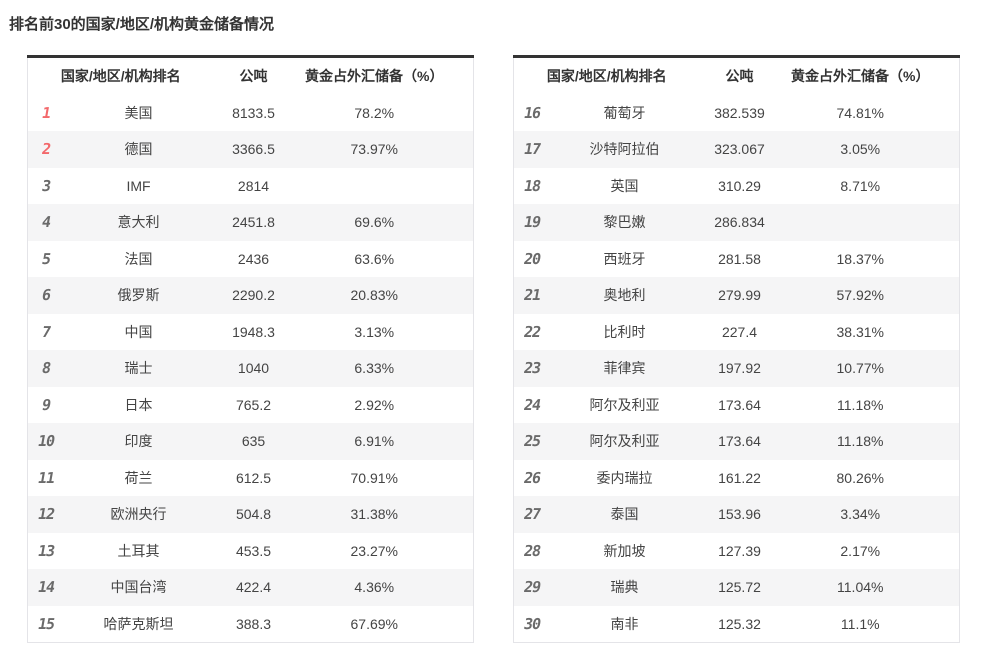 The image size is (989, 665). Describe the element at coordinates (138, 623) in the screenshot. I see `country-cell: 哈萨克斯坦` at that location.